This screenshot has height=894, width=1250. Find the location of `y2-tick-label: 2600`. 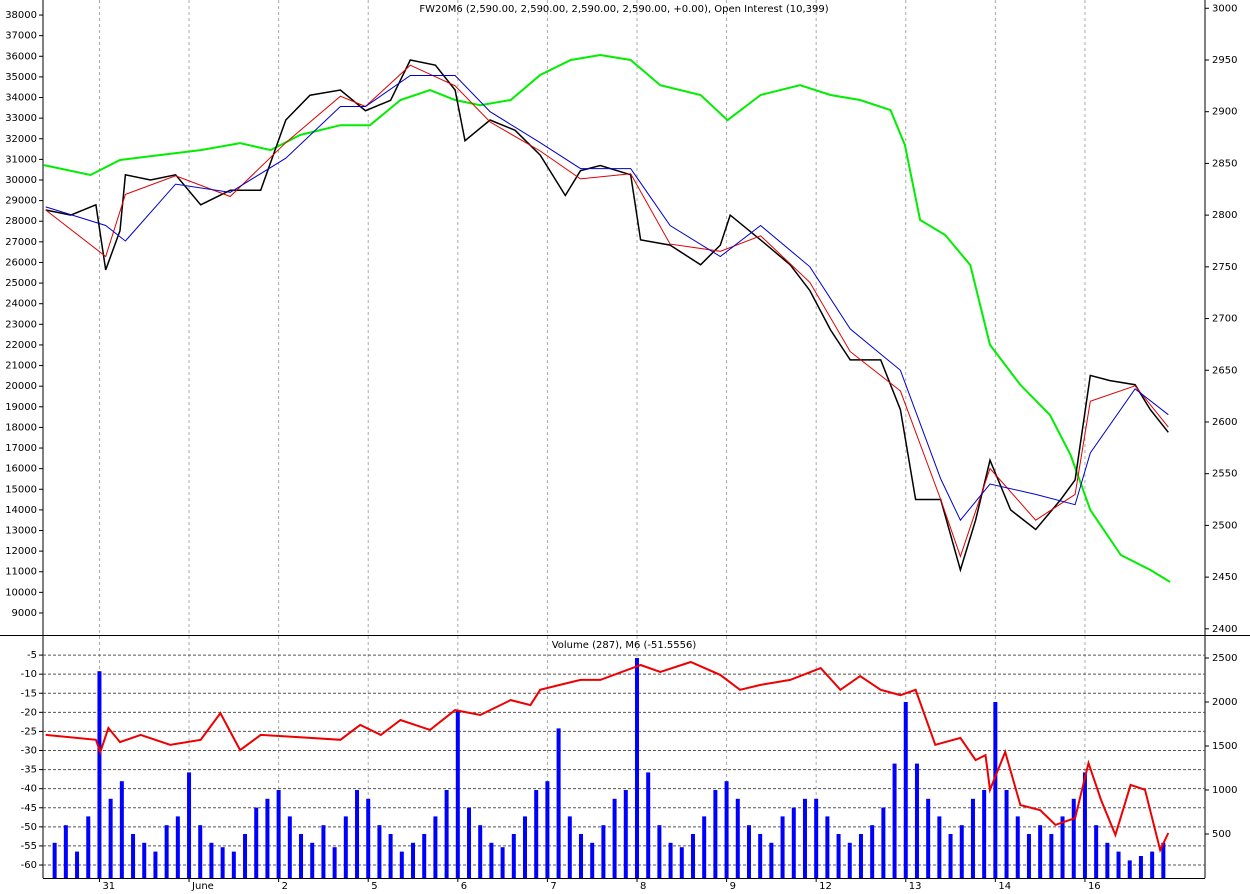

y2-tick-label: 2600 is located at coordinates (1224, 422).